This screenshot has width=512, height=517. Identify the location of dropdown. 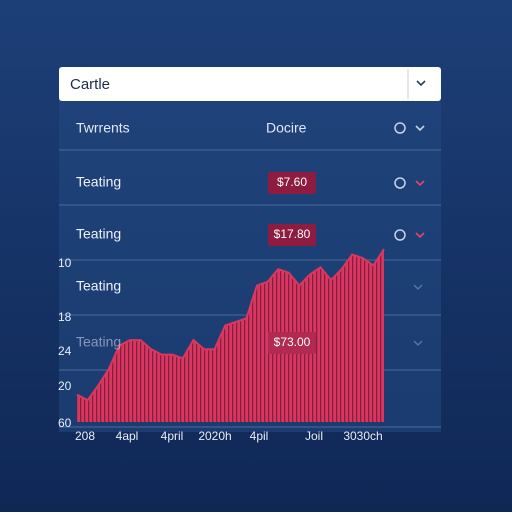
(250, 84).